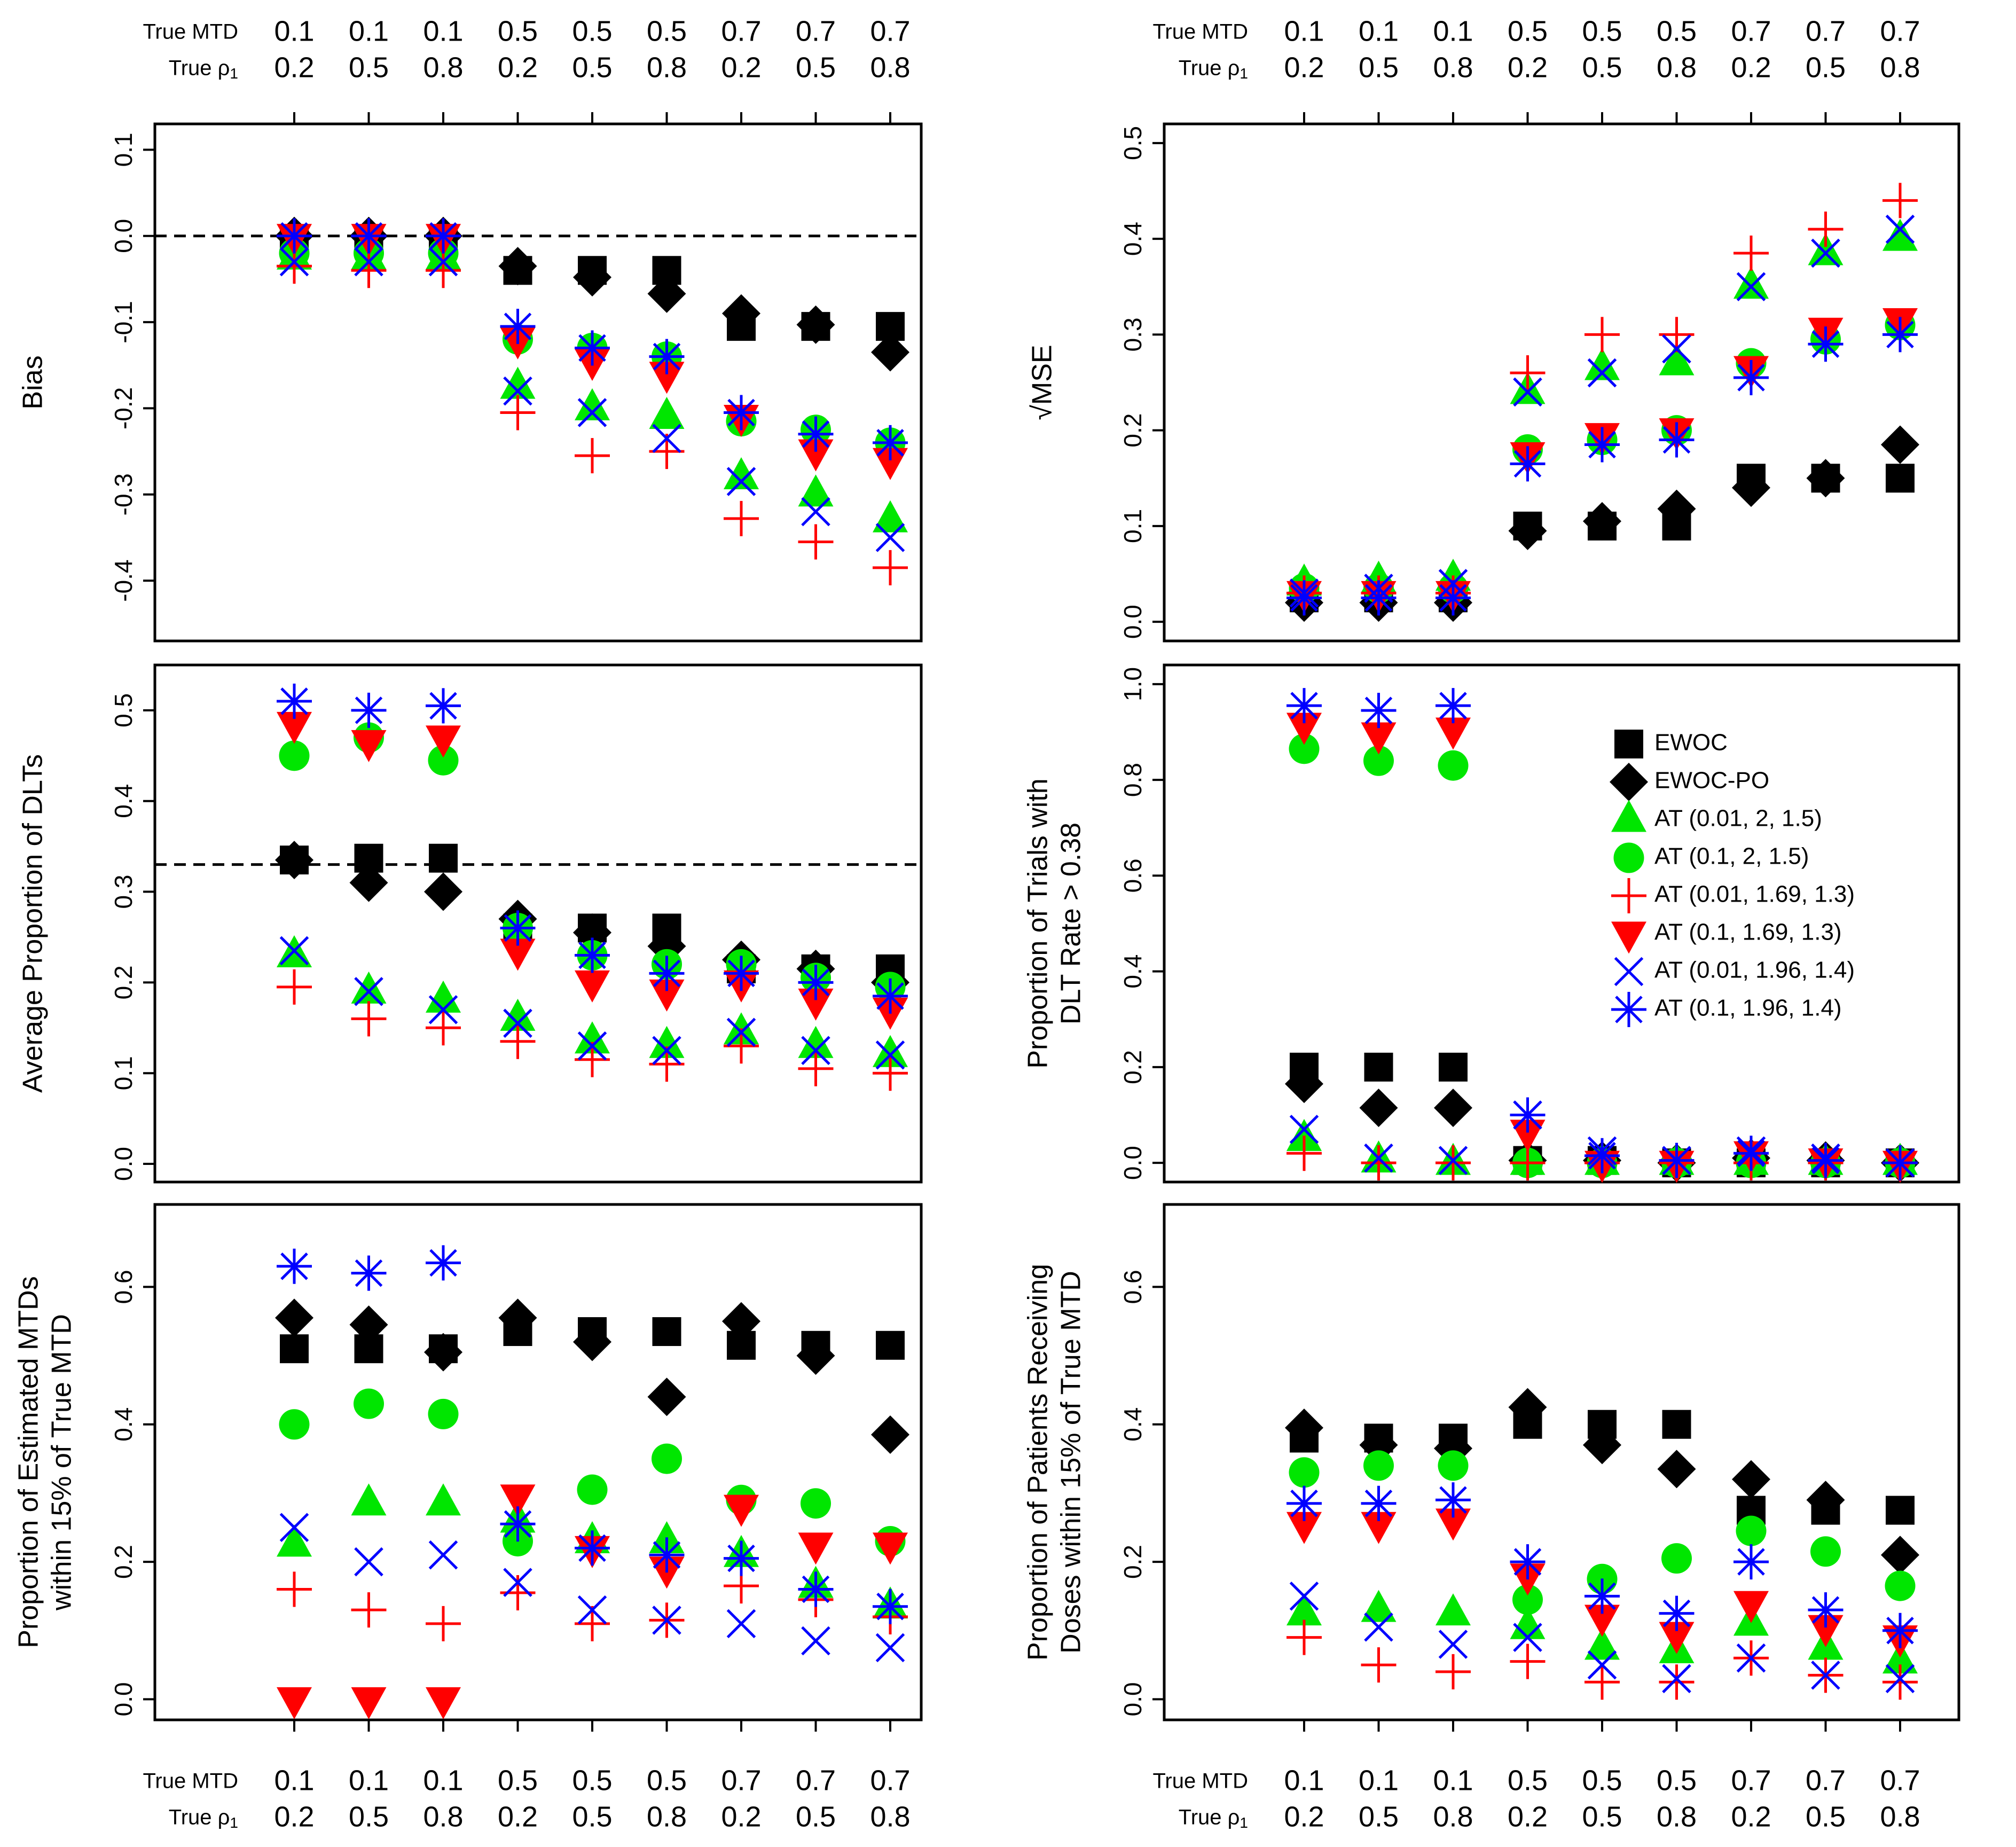 Image resolution: width=2016 pixels, height=1847 pixels. Describe the element at coordinates (1826, 31) in the screenshot. I see `mtd-value: 0.7` at that location.